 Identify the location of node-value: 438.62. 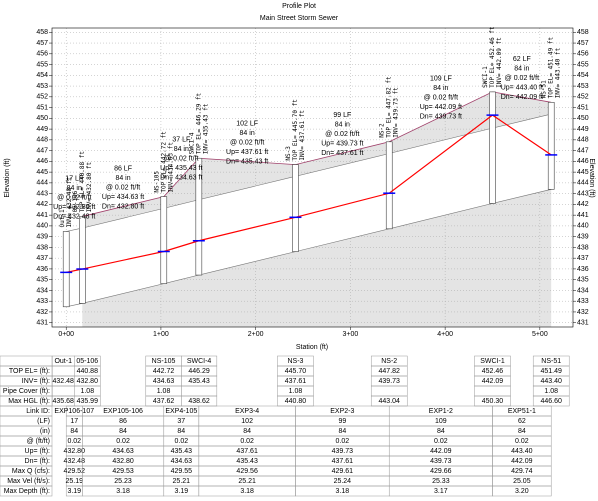
(199, 401).